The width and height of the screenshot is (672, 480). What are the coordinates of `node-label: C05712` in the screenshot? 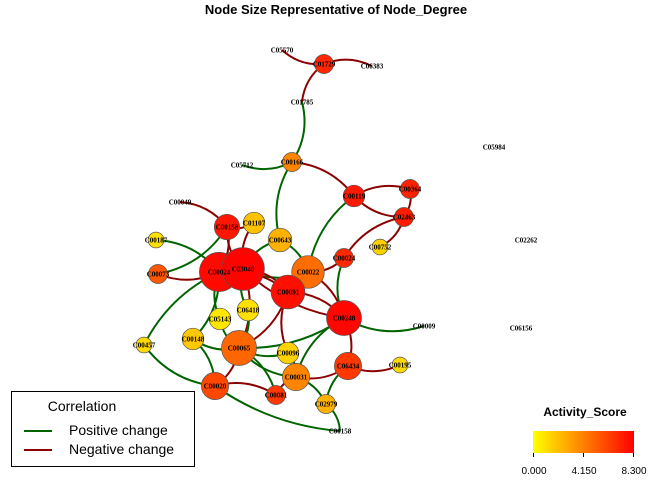 It's located at (242, 166).